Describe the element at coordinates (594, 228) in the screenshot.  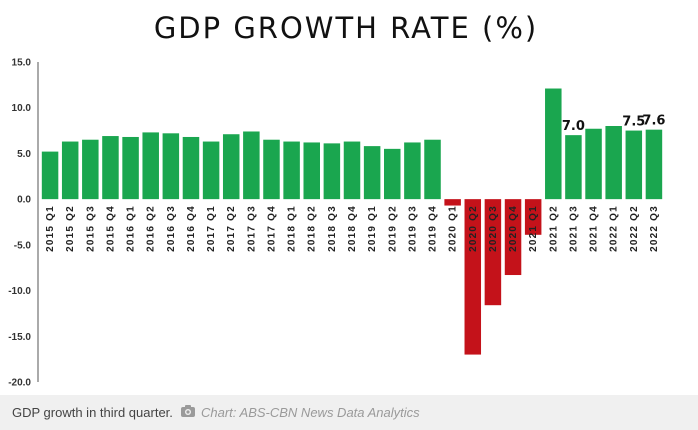
I see `x-tick-label: 2021 Q4` at that location.